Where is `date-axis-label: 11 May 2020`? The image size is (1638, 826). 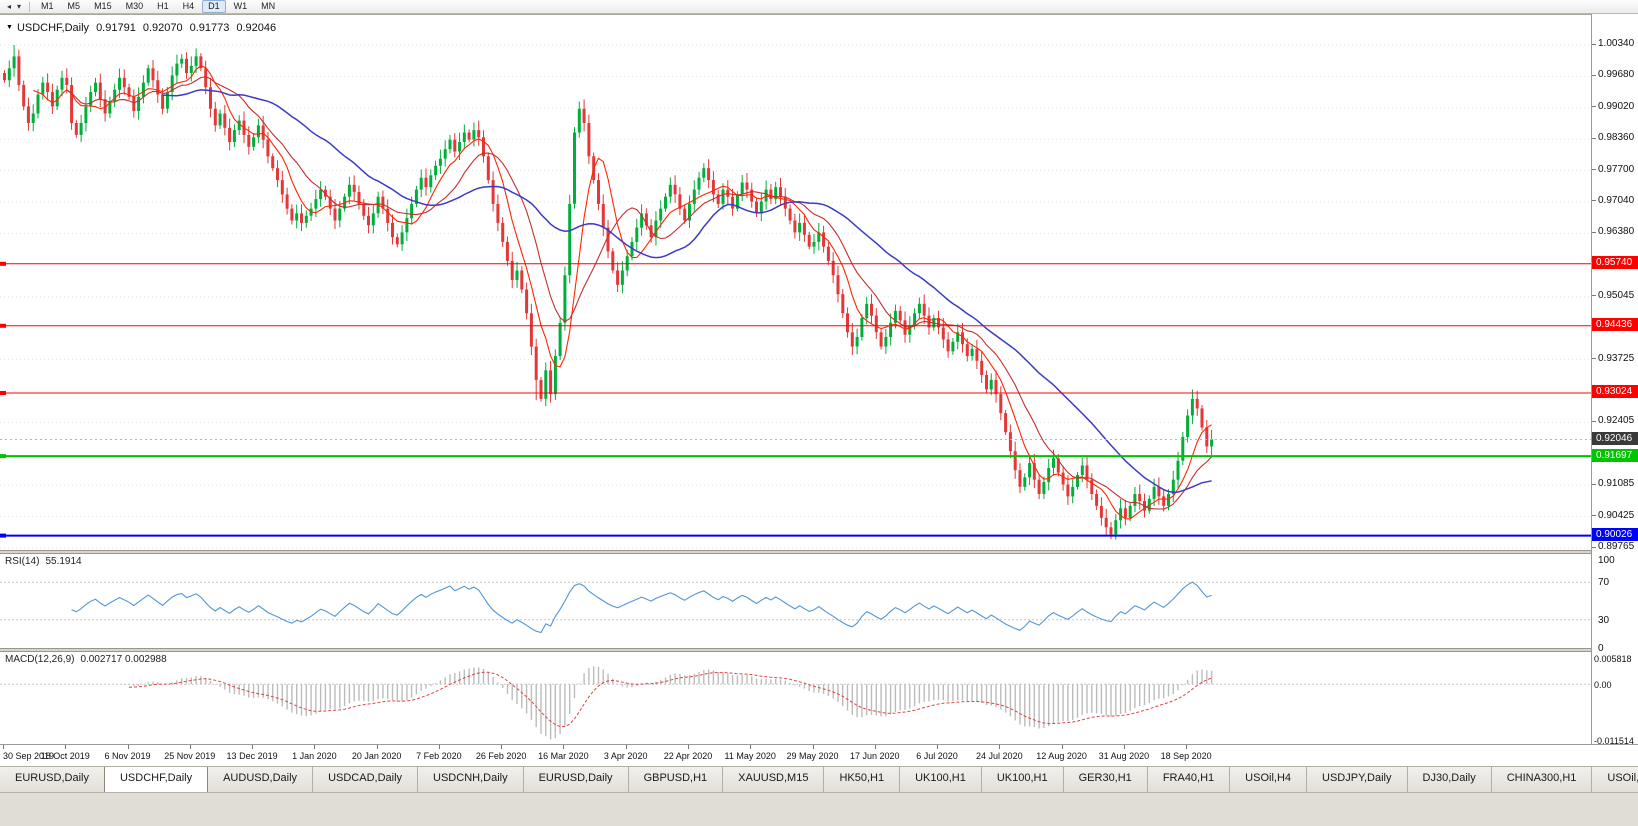 date-axis-label: 11 May 2020 is located at coordinates (750, 756).